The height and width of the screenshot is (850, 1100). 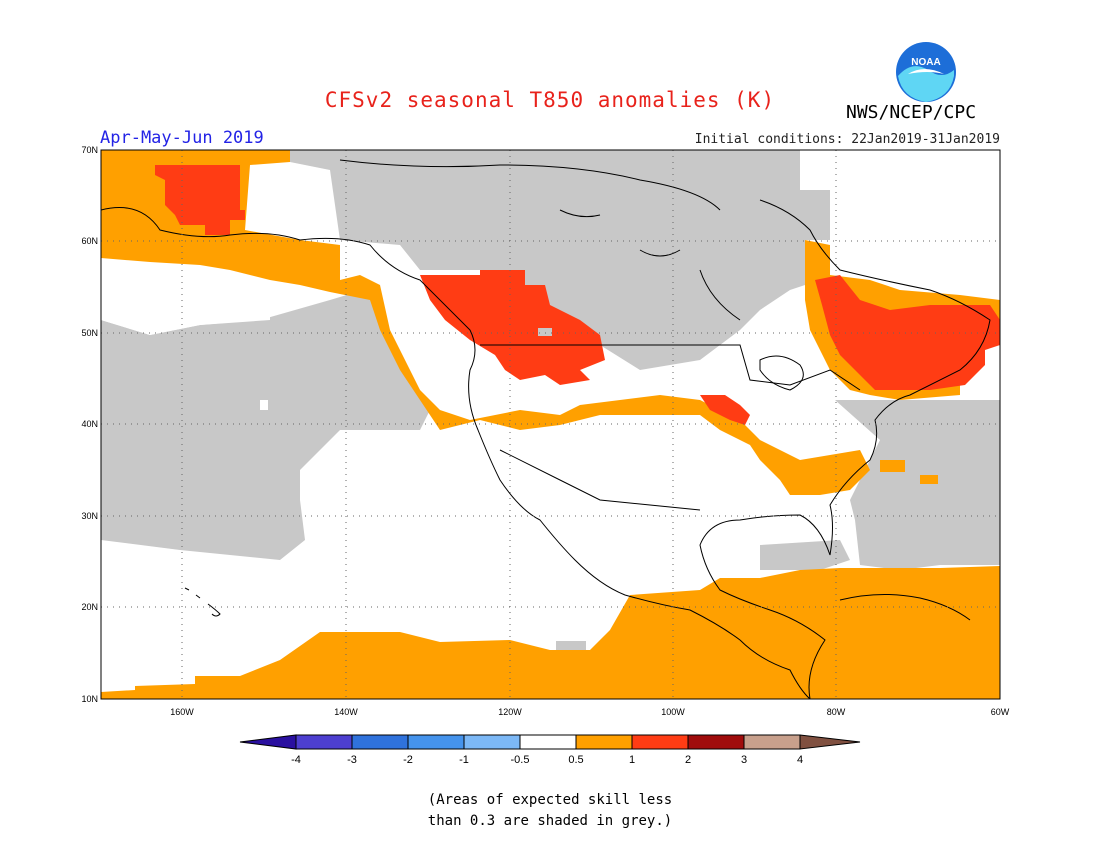 What do you see at coordinates (926, 84) in the screenshot?
I see `noaa-logo-bird` at bounding box center [926, 84].